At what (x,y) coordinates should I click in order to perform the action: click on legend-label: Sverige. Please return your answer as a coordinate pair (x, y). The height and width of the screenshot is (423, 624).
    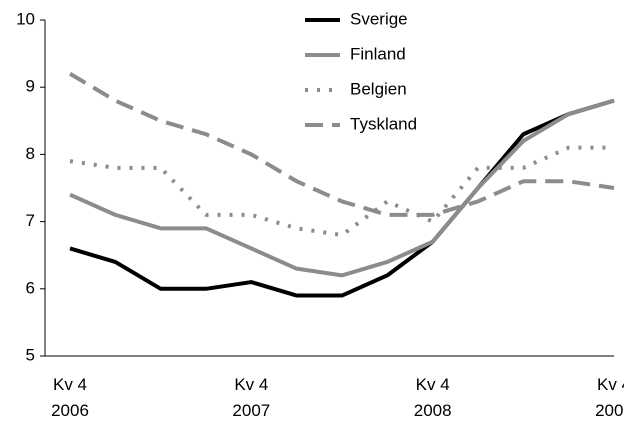
    Looking at the image, I should click on (379, 18).